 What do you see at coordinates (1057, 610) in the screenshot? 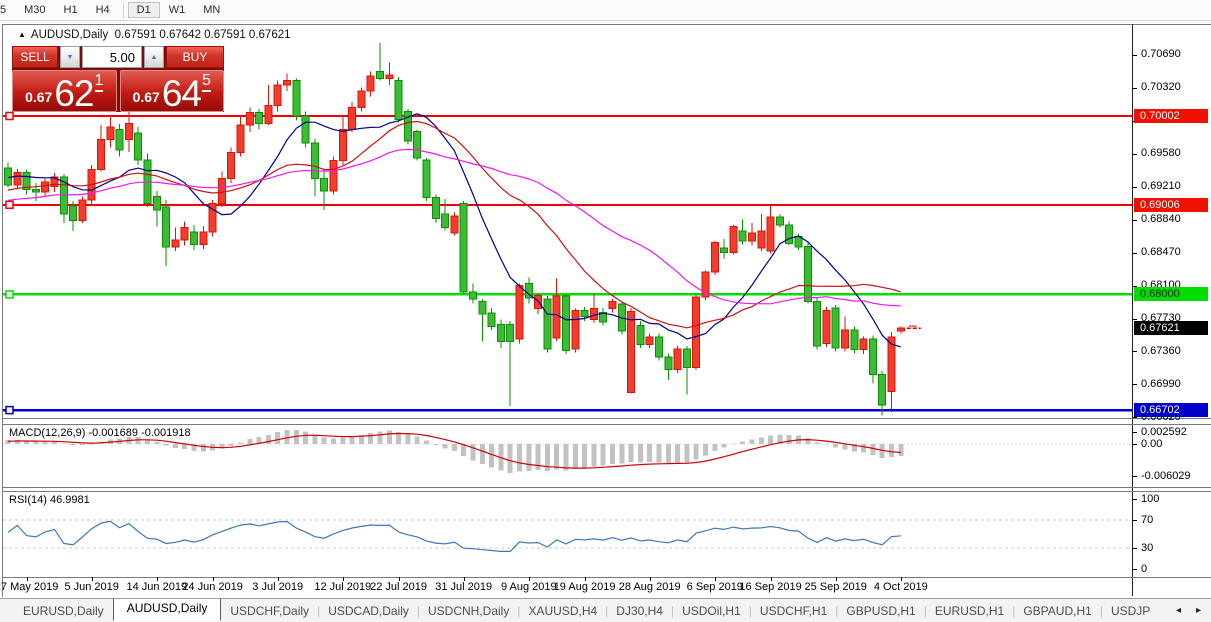
I see `chart-tab-gbpaud-h1: GBPAUD,H1` at bounding box center [1057, 610].